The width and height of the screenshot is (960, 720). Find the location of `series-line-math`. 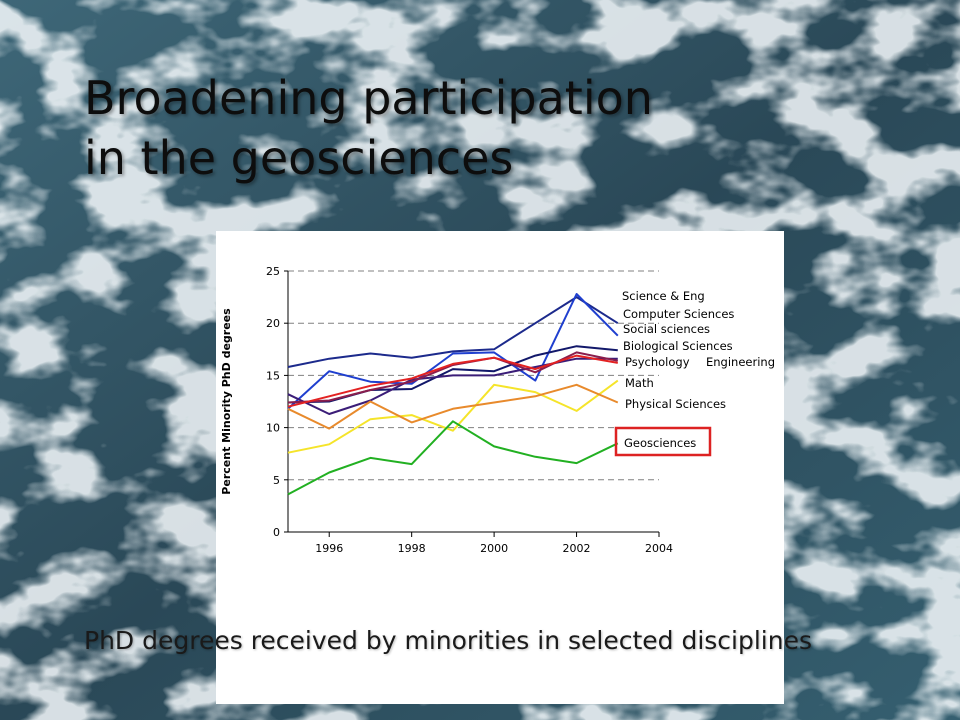

series-line-math is located at coordinates (453, 416).